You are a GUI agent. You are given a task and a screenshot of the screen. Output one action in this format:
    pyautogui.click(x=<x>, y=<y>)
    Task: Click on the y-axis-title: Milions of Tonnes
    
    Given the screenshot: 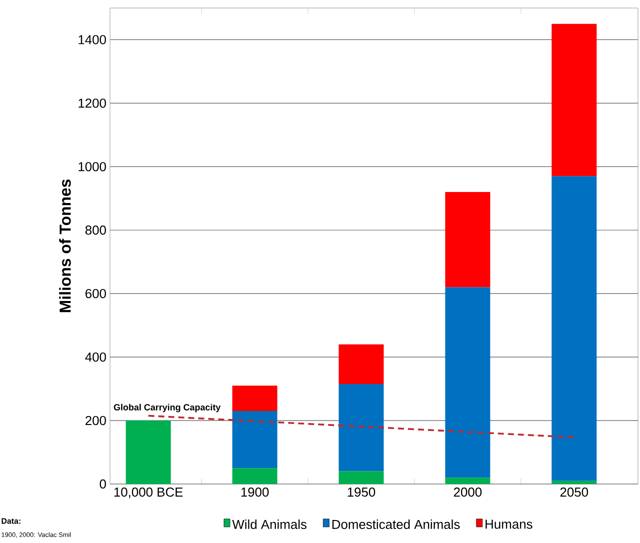 What is the action you would take?
    pyautogui.click(x=65, y=245)
    